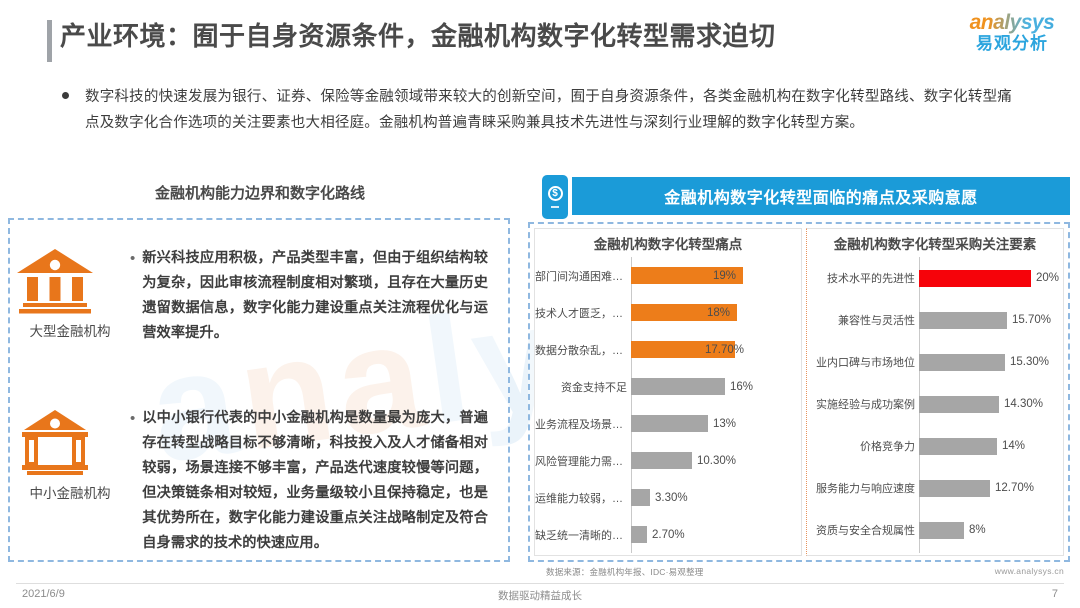 The width and height of the screenshot is (1080, 608). I want to click on chart-pain-points-title: 金融机构数字化转型痛点, so click(668, 244).